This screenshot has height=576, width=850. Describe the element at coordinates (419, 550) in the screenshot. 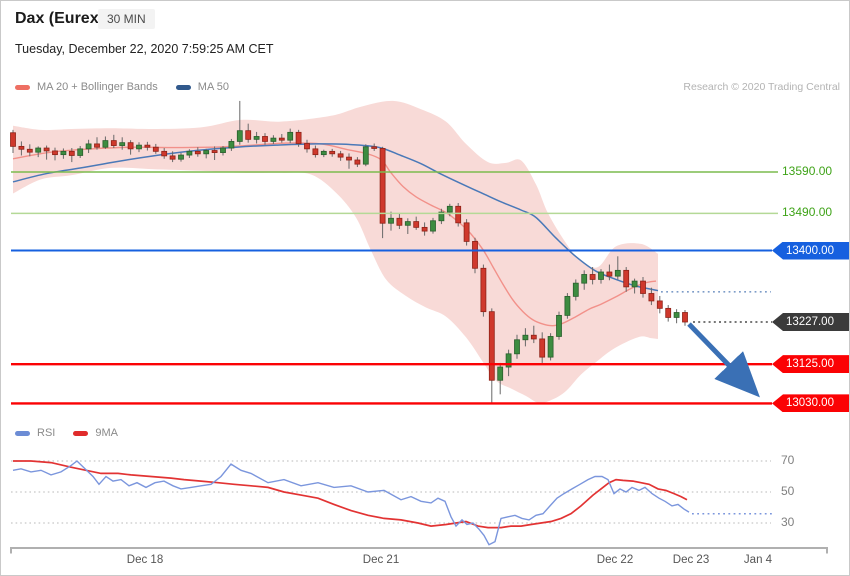

I see `x-axis-bracket` at that location.